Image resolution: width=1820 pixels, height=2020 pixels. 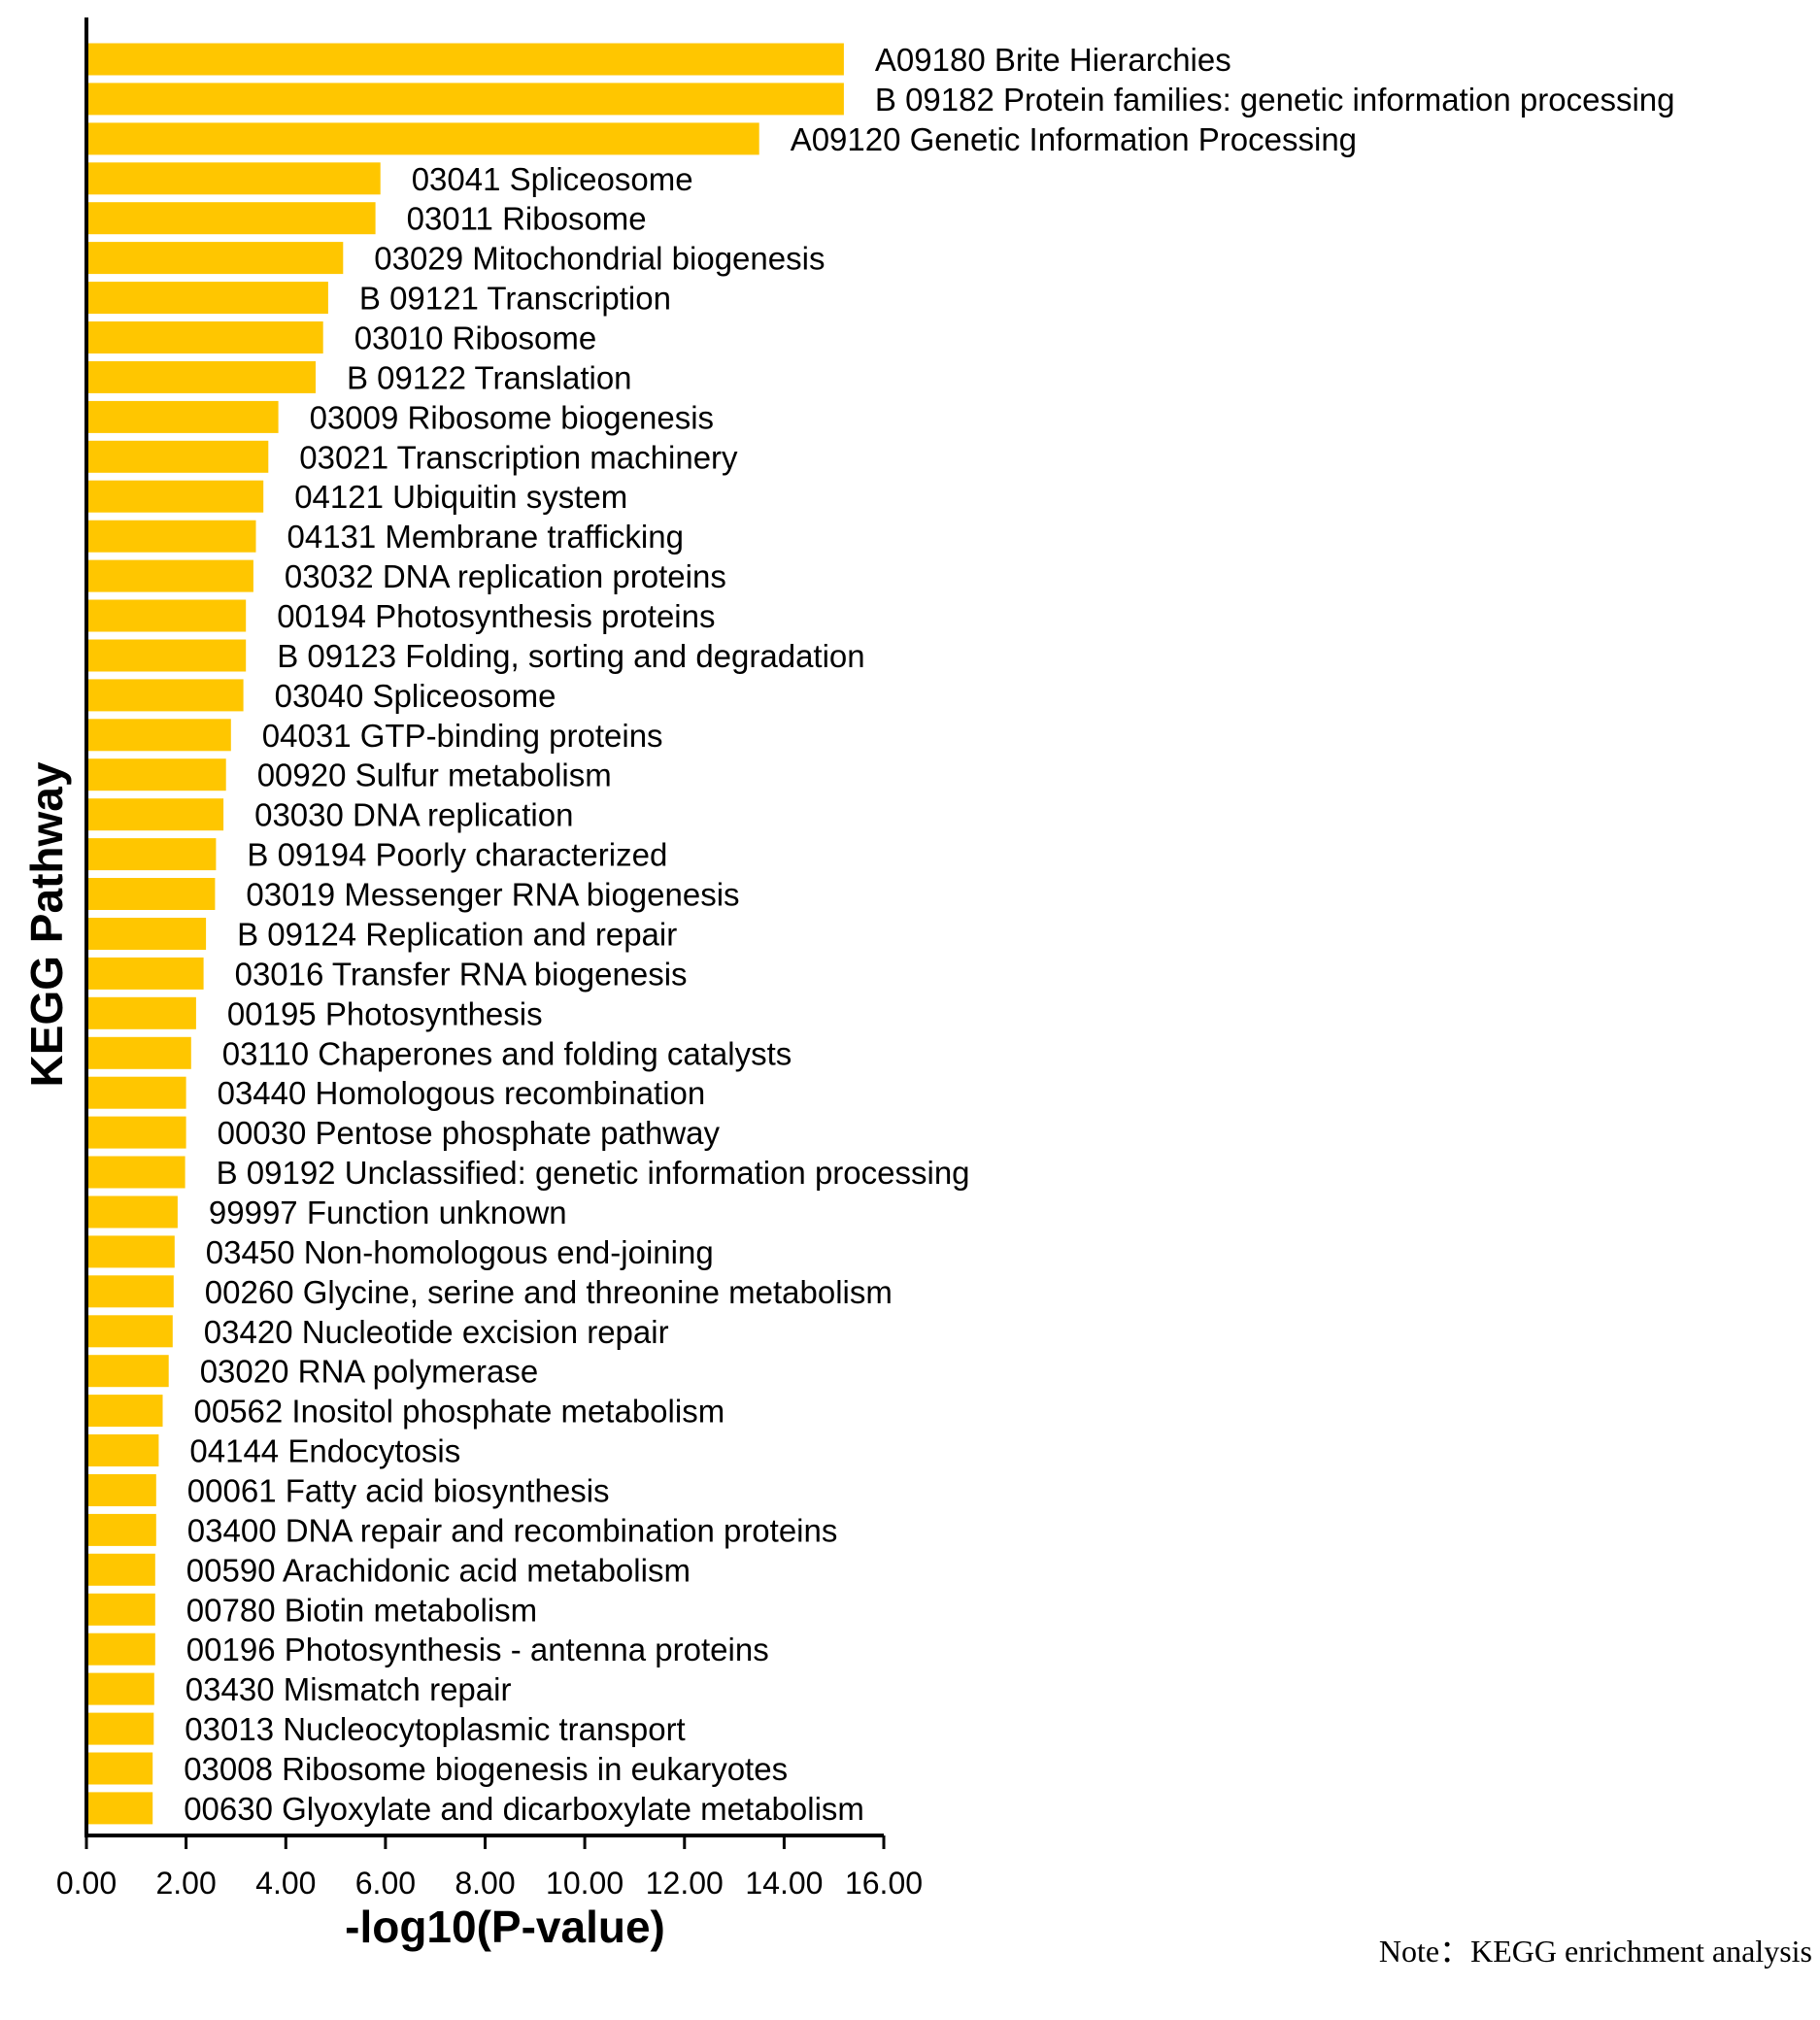 What do you see at coordinates (462, 1093) in the screenshot?
I see `bar-label: 03440 Homologous recombination` at bounding box center [462, 1093].